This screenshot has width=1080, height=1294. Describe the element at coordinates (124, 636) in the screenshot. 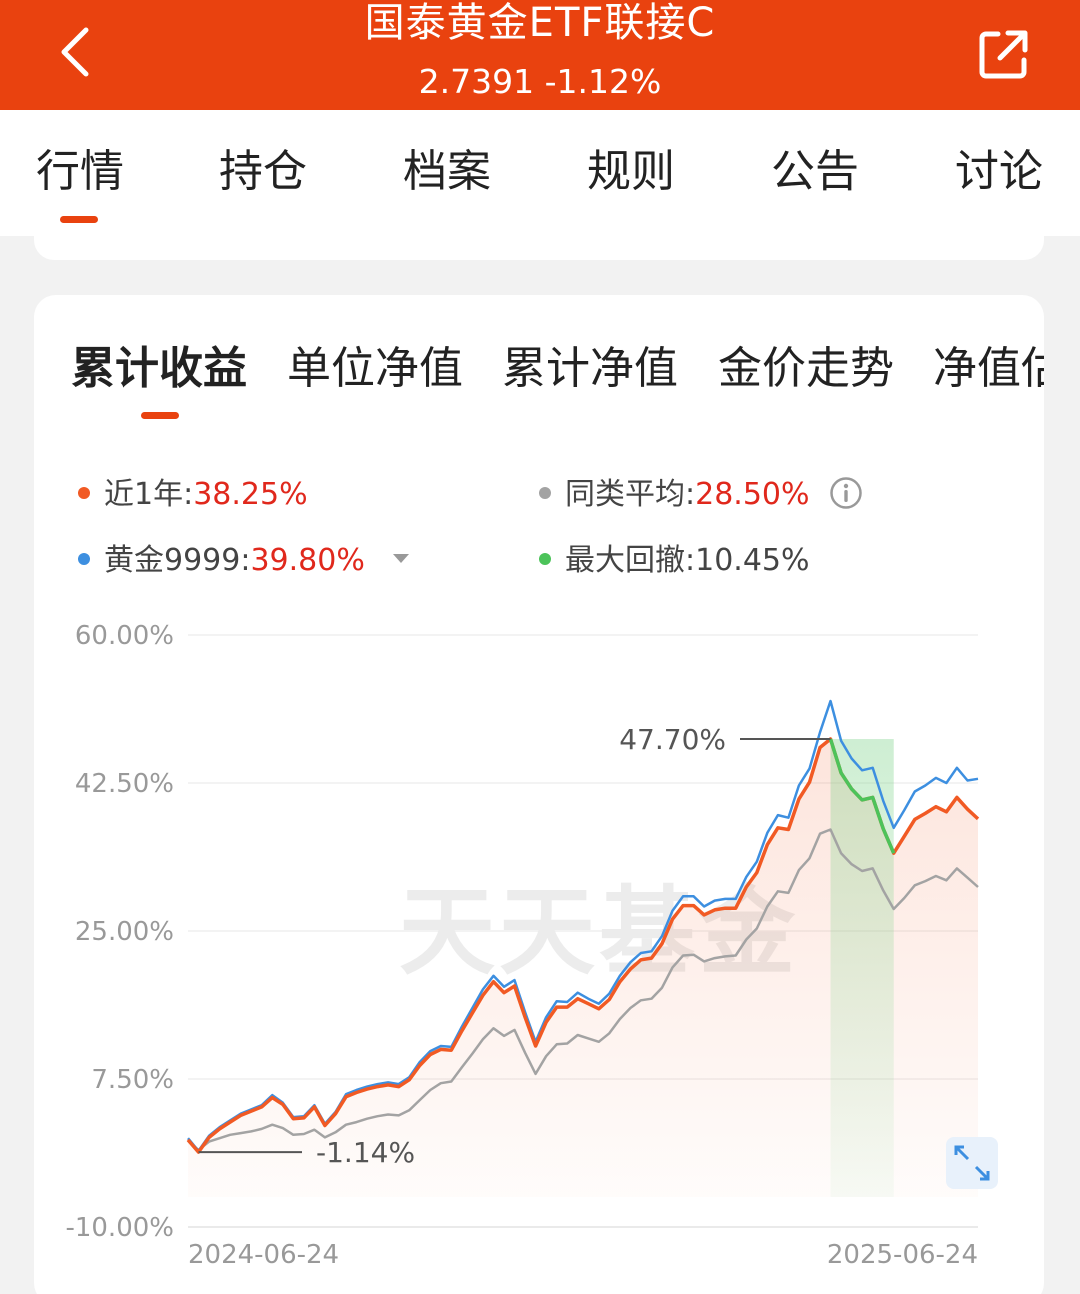

I see `y-tick-label: 60.00%` at that location.